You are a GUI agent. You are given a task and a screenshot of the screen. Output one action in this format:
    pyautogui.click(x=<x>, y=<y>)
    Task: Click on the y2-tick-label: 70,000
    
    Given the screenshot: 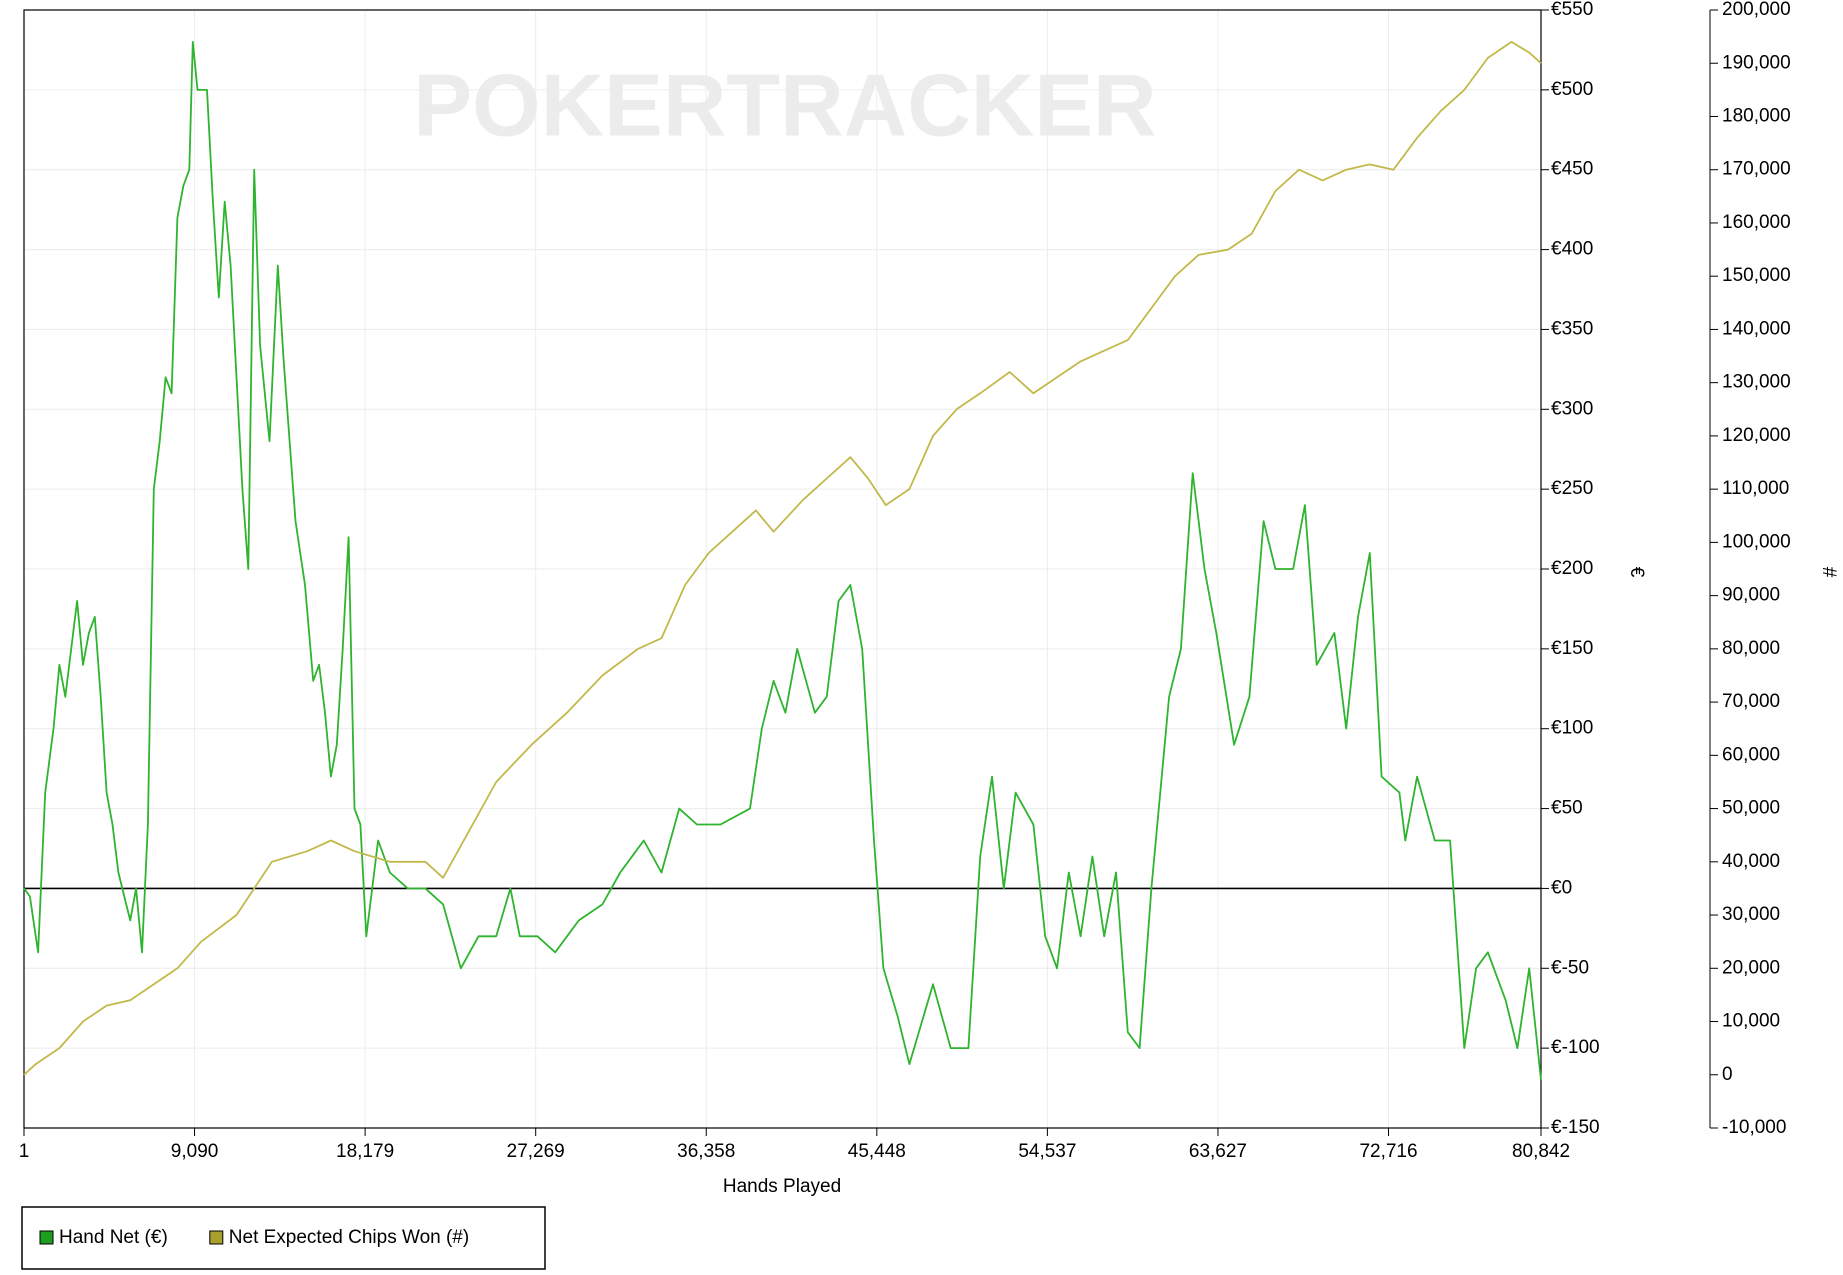 What is the action you would take?
    pyautogui.click(x=1751, y=701)
    